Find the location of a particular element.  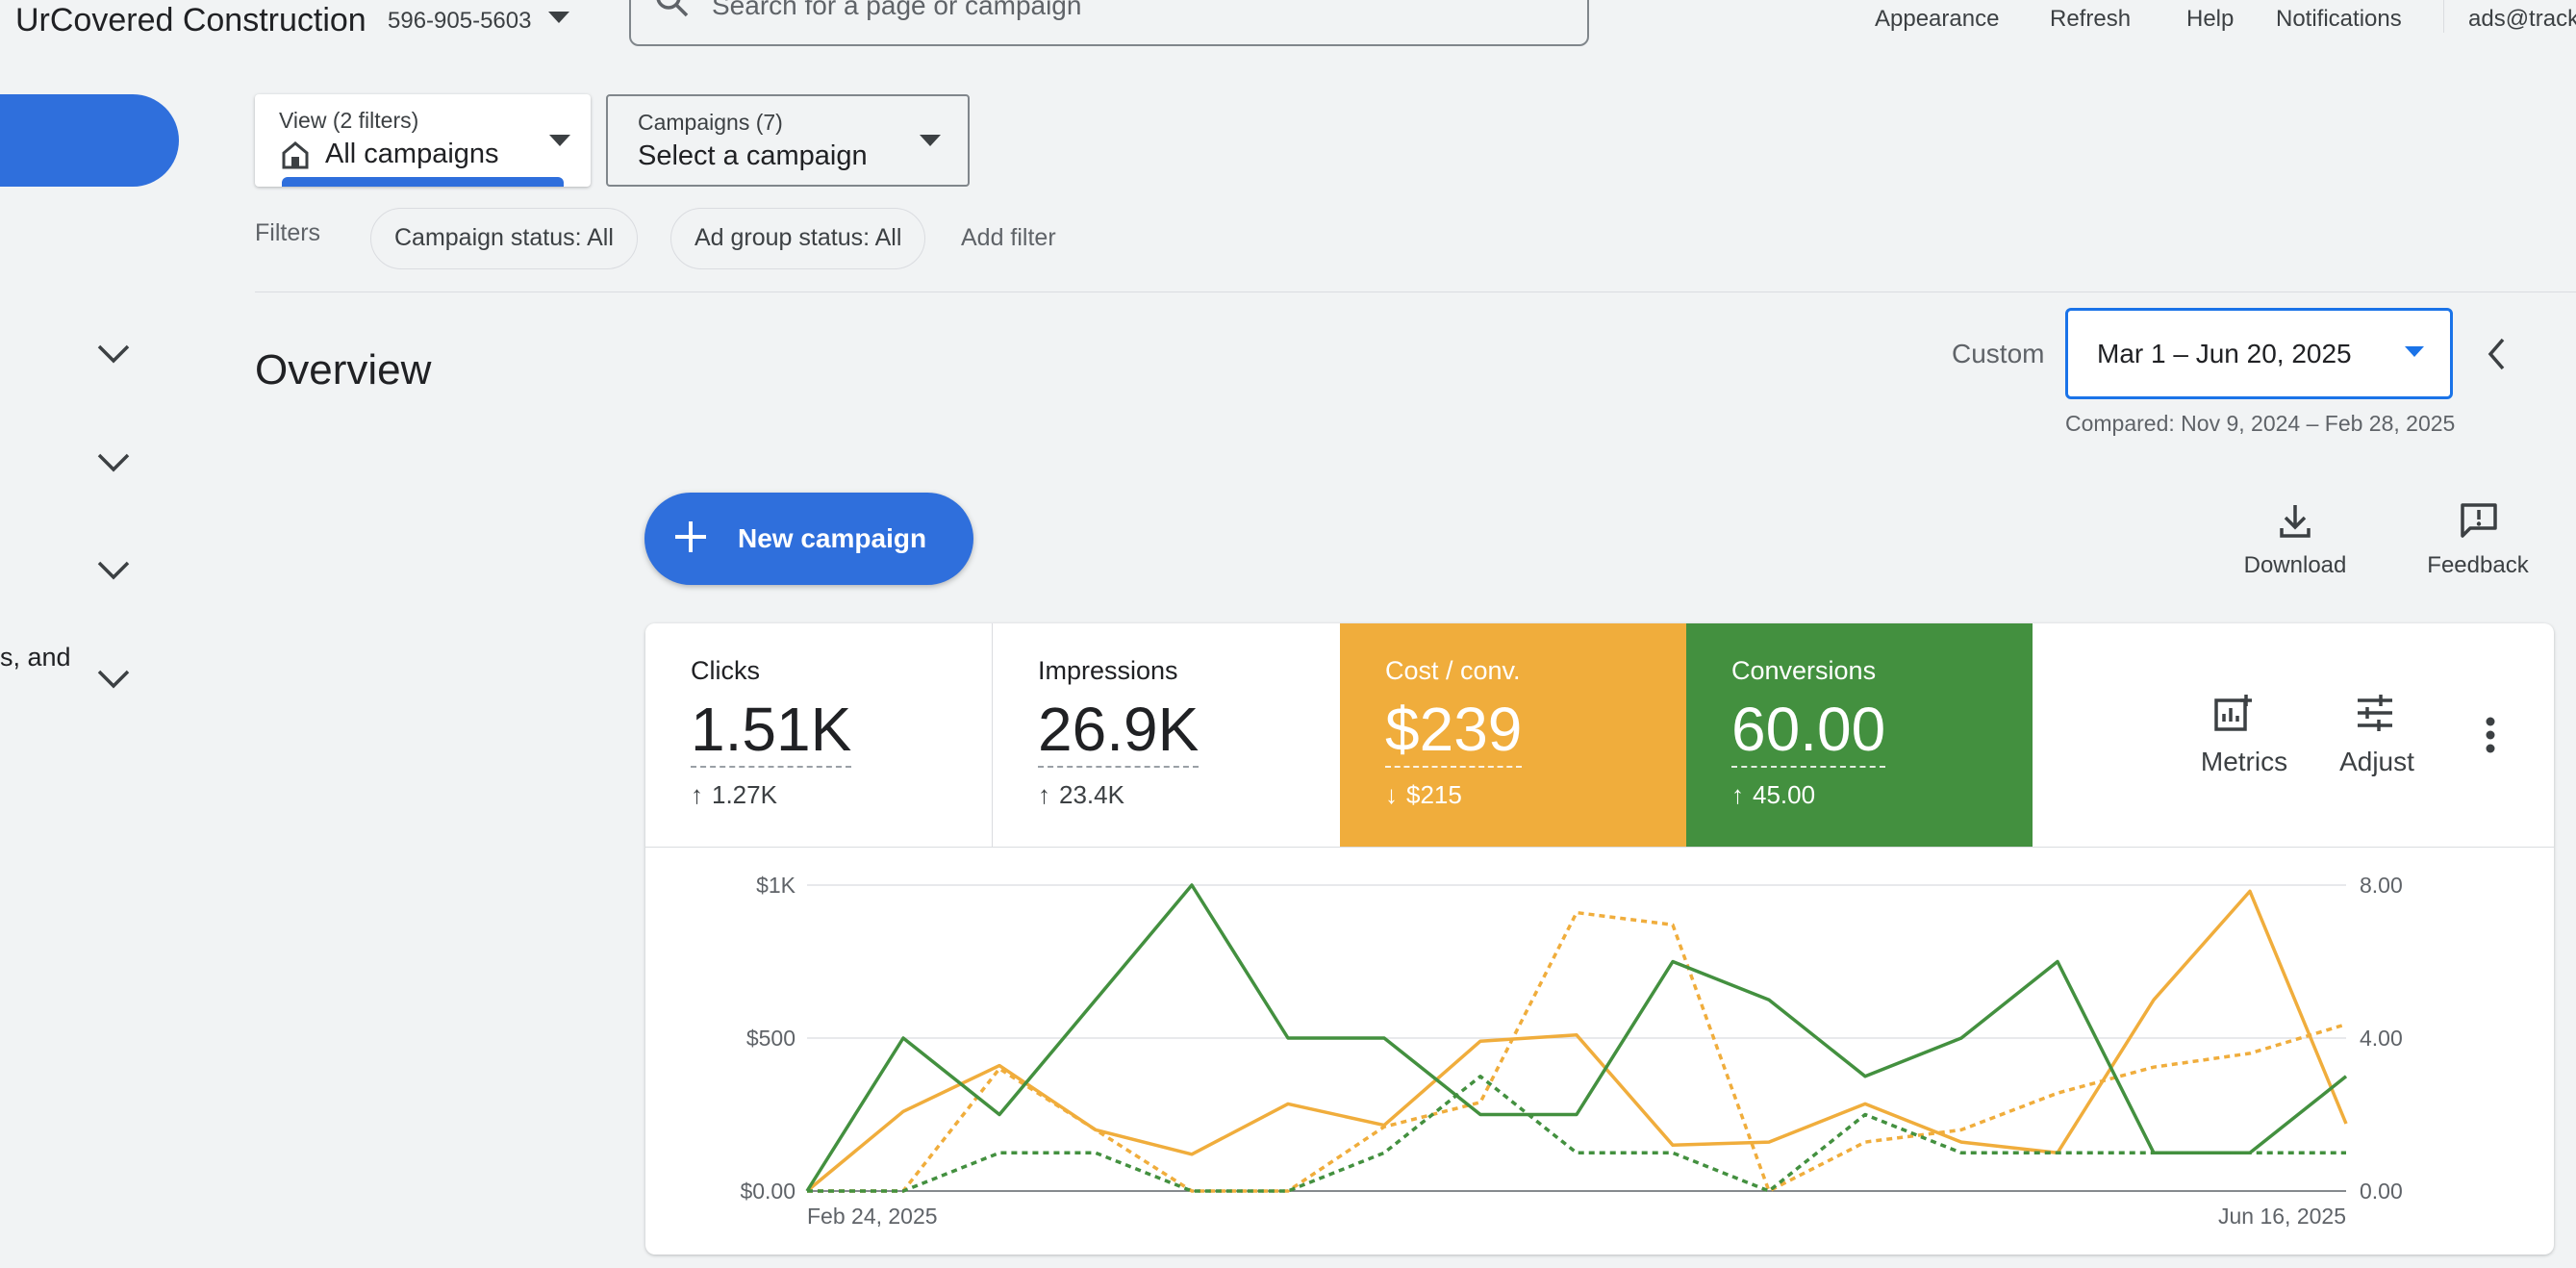

page-title: Overview is located at coordinates (344, 369).